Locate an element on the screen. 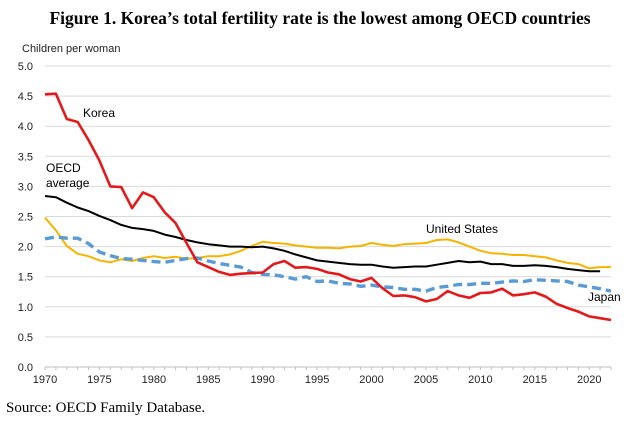 Image resolution: width=640 pixels, height=429 pixels. y-tick-label: 1.0 is located at coordinates (25, 308).